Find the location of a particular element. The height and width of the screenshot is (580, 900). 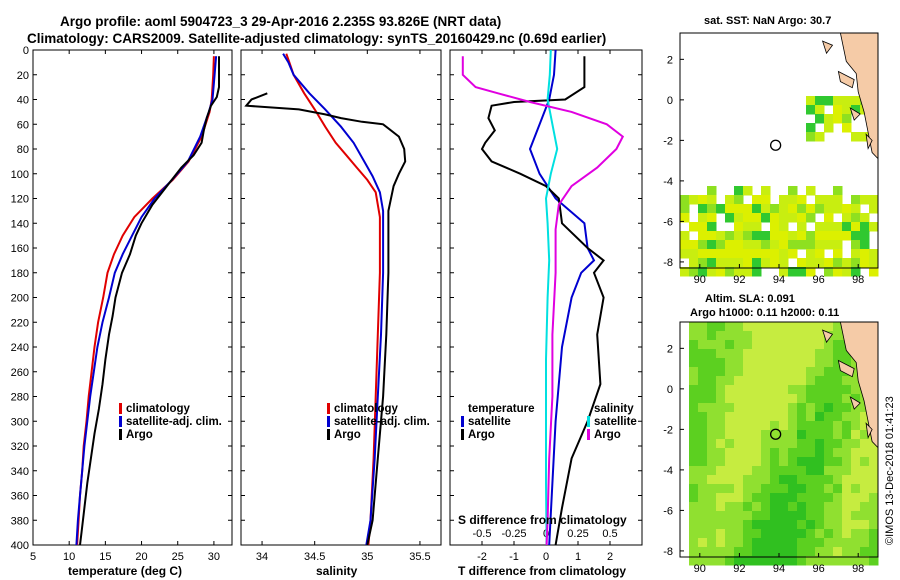

imos-stamp: ©IMOS 13-Dec-2018 01:41:23 is located at coordinates (890, 470).